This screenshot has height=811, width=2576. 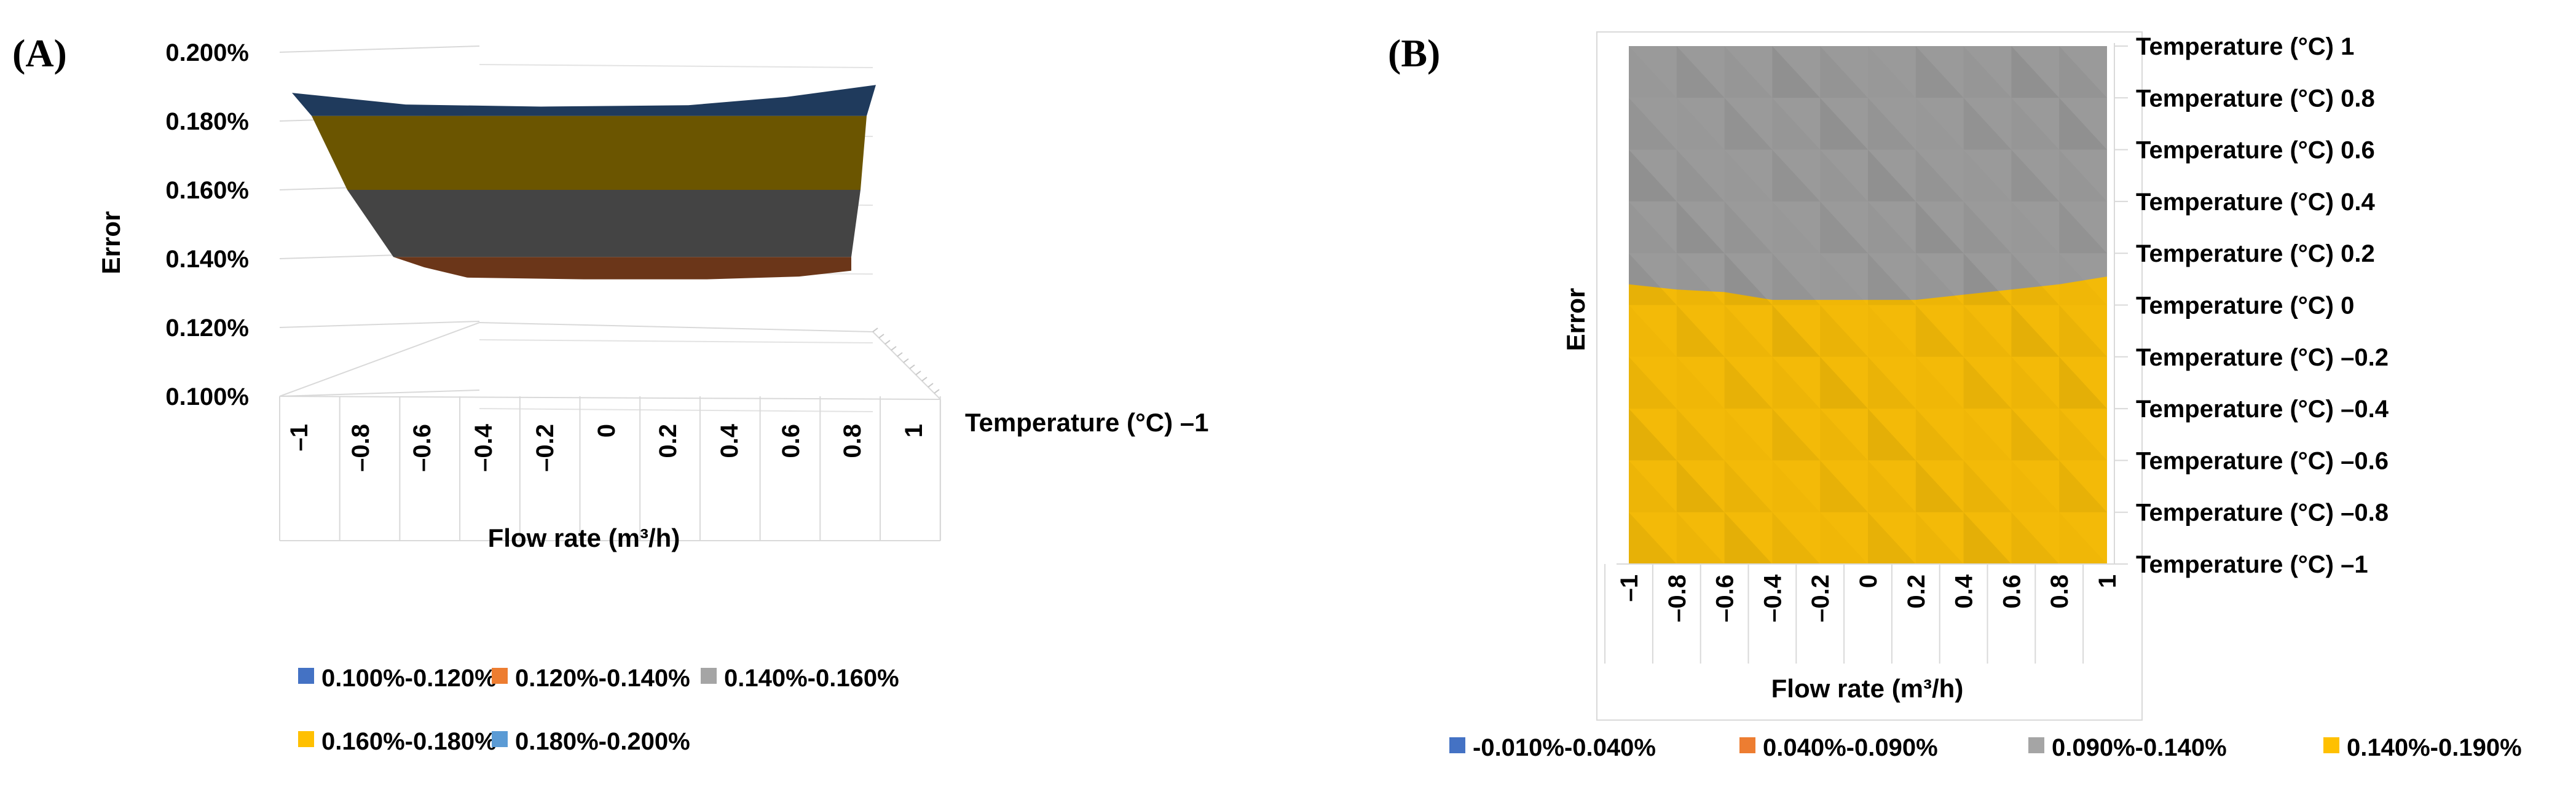 I want to click on panel-b-legend-label: 0.140%-0.190%, so click(x=2435, y=747).